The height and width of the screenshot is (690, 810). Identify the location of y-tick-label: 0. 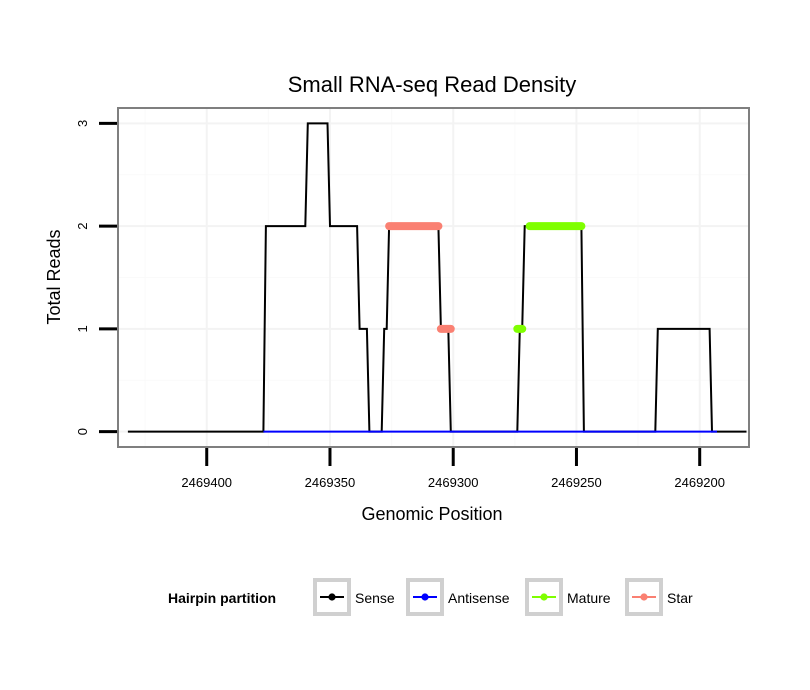
(82, 431).